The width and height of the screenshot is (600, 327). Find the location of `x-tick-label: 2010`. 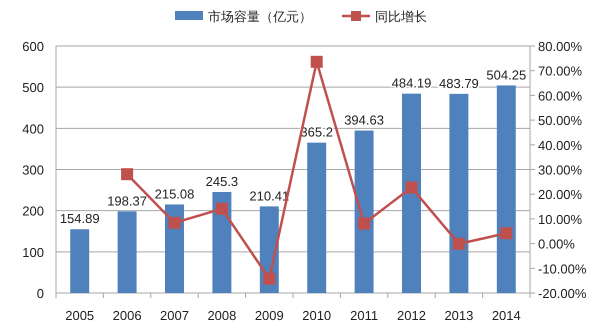

x-tick-label: 2010 is located at coordinates (317, 315).